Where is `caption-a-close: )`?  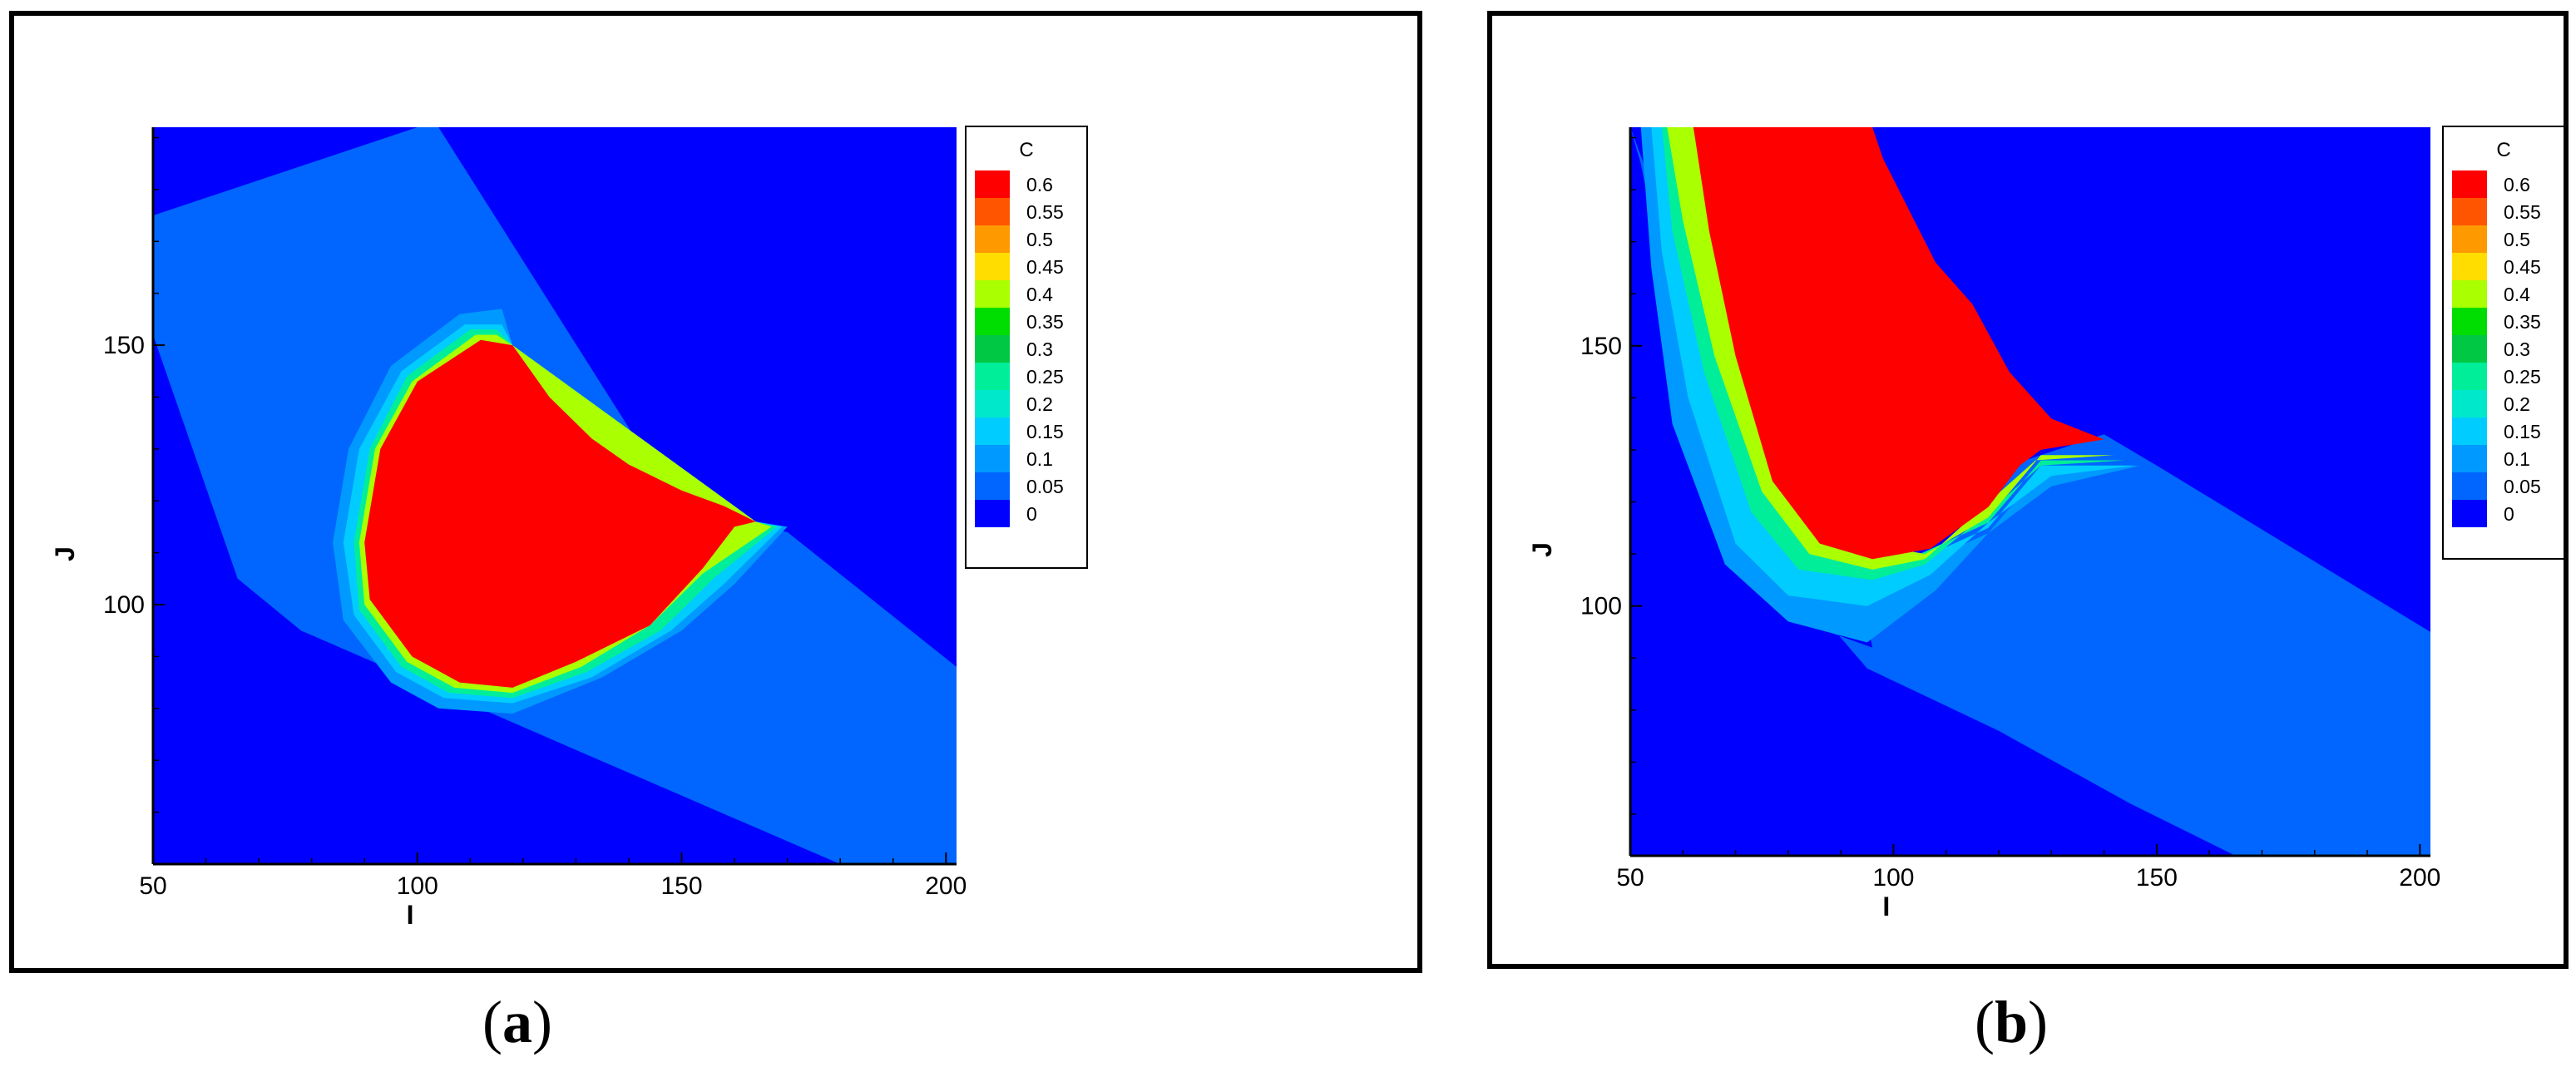 caption-a-close: ) is located at coordinates (542, 1022).